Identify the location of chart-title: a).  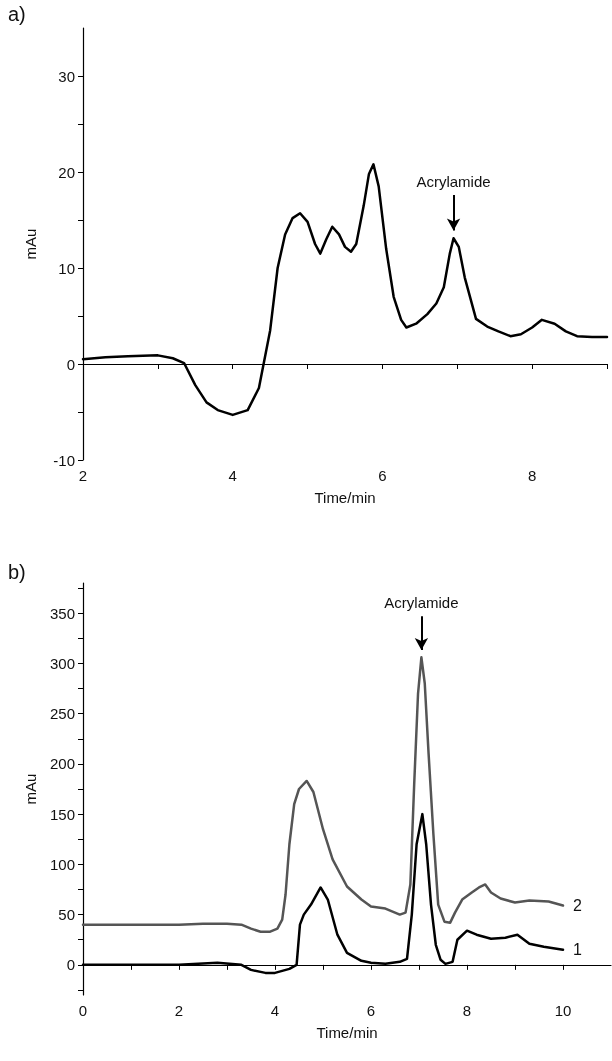
(17, 14).